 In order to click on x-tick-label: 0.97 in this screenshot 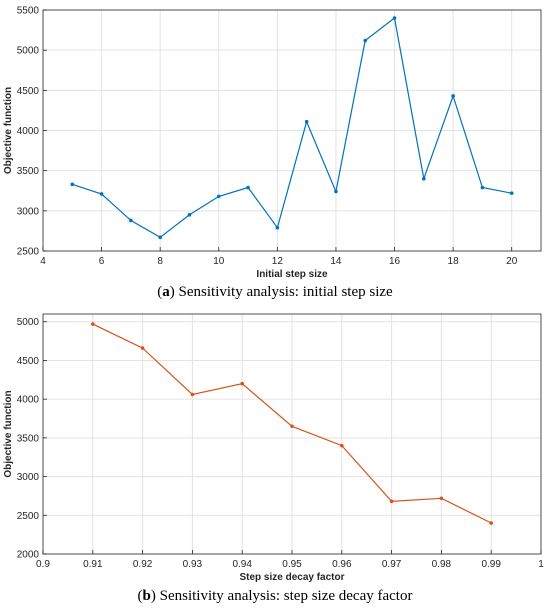, I will do `click(392, 564)`.